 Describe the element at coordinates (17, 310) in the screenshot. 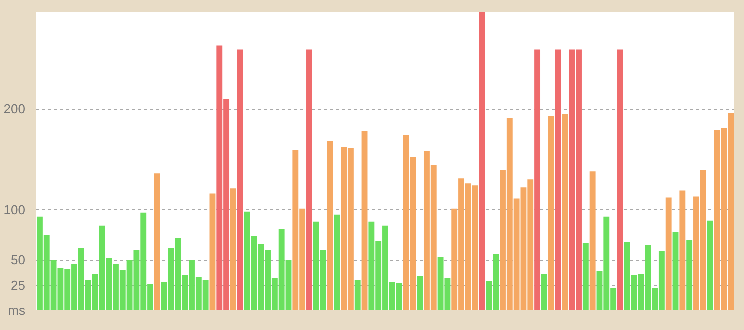

I see `y-tick-label: ms` at that location.